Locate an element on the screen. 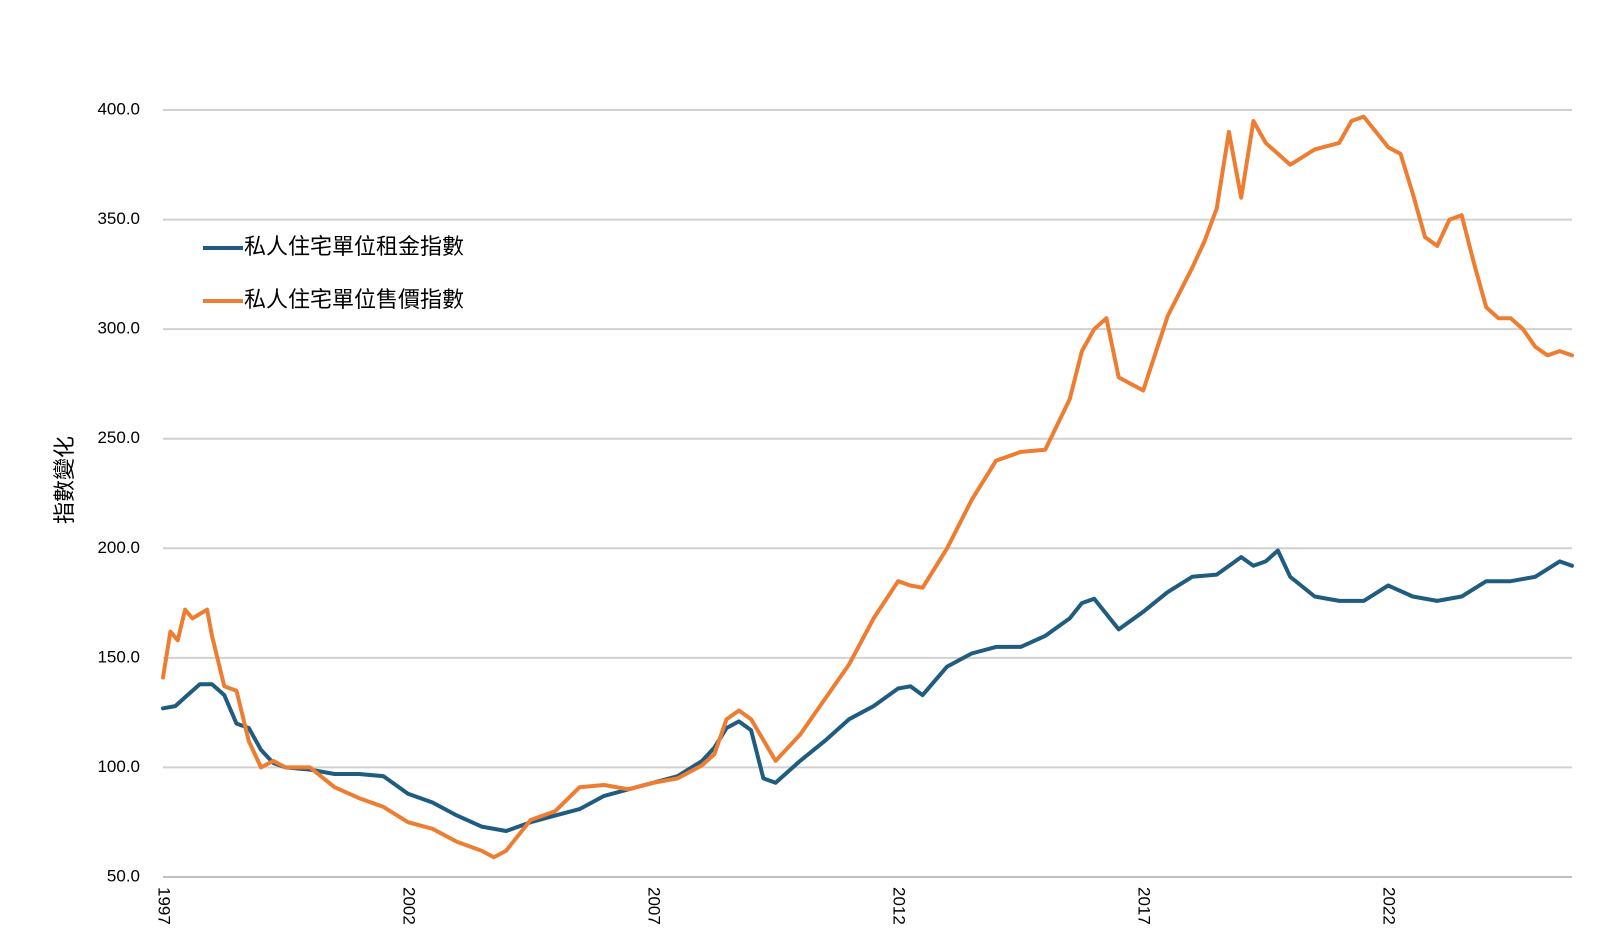  y-axis-label: 指數變化 is located at coordinates (65, 480).